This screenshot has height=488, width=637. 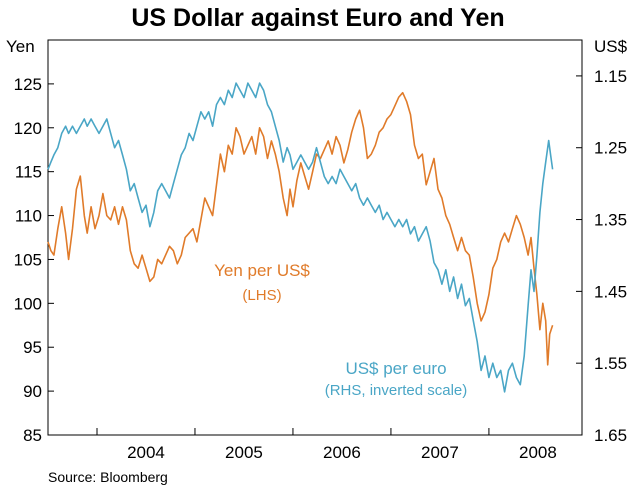 I want to click on right-axis-unit: US$, so click(x=611, y=46).